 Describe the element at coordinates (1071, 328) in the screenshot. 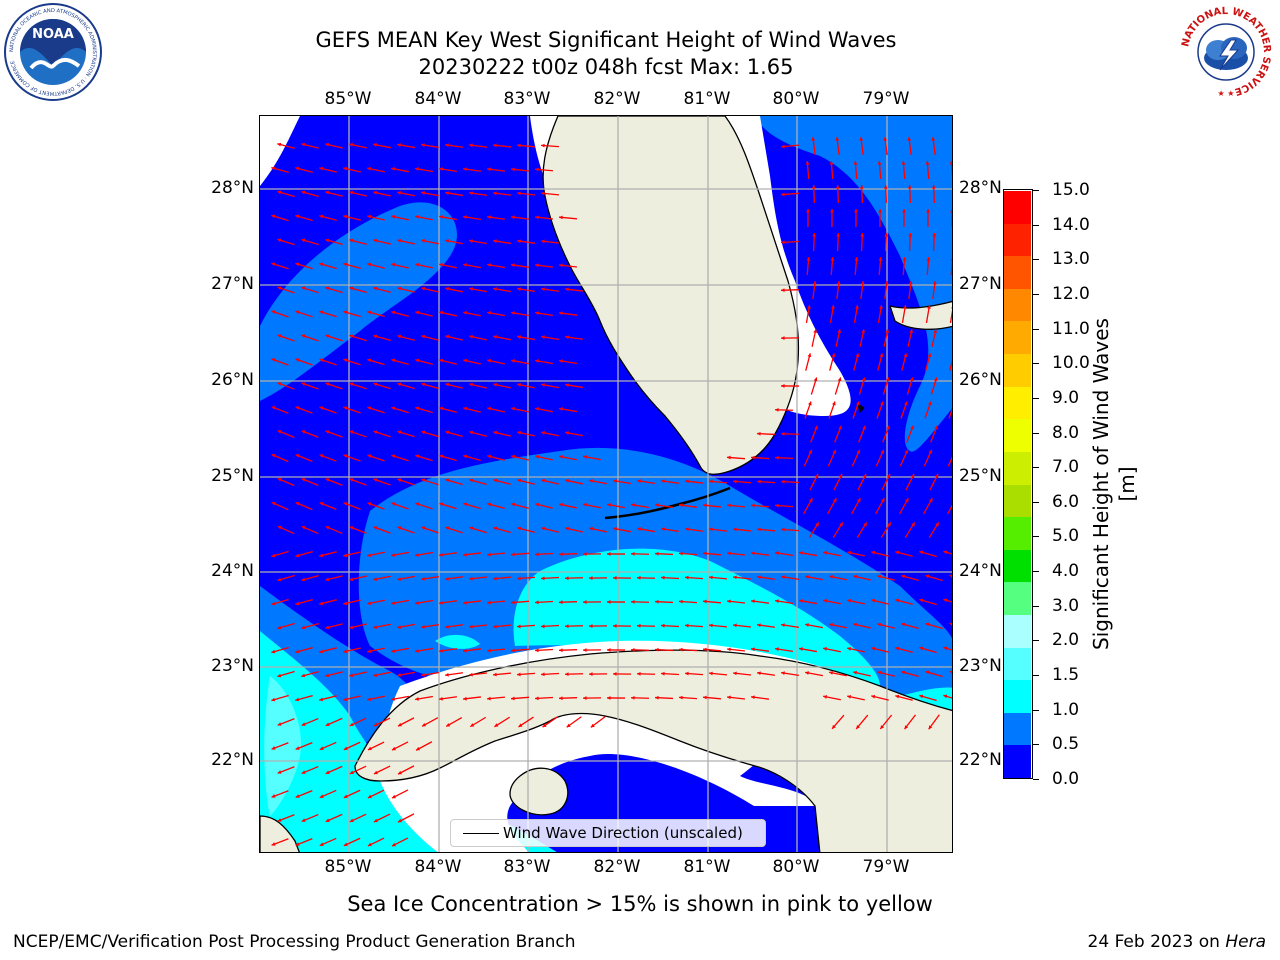

I see `colorbar-tick-label: 11.0` at that location.